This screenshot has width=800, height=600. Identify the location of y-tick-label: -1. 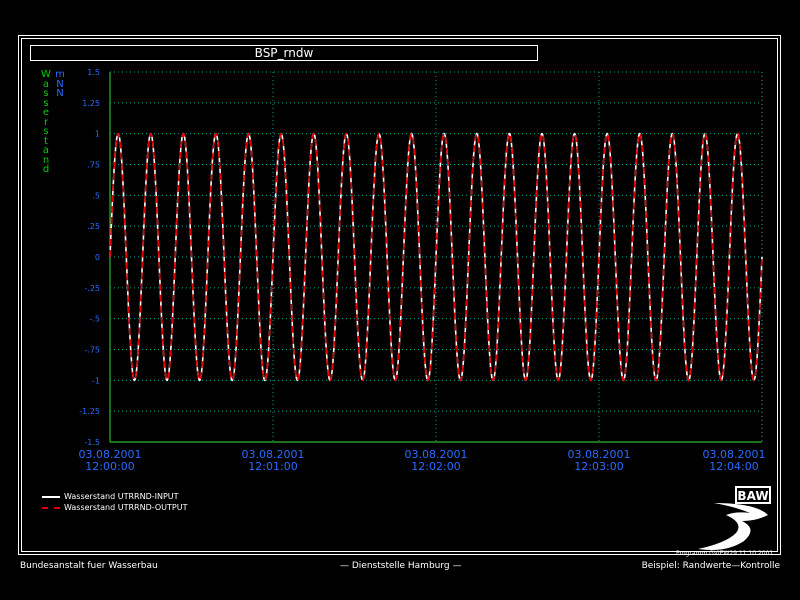
(96, 380).